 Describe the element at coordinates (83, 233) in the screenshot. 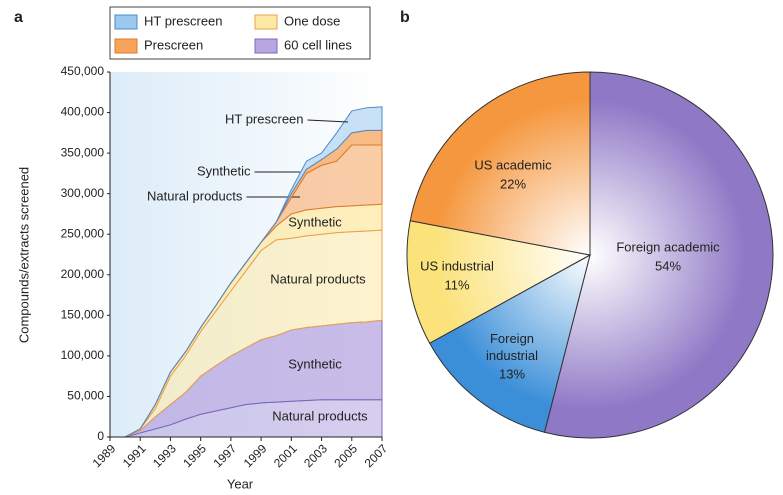

I see `y-tick-label: 250,000` at that location.